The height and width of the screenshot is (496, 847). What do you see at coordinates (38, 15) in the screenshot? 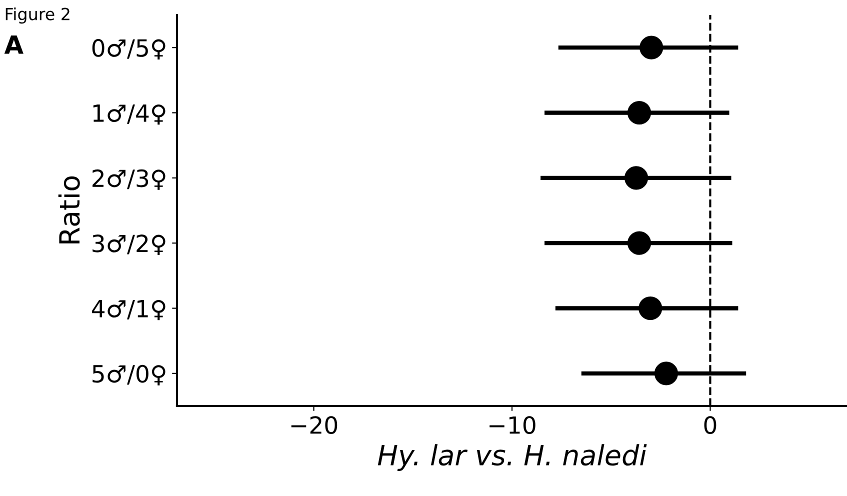
I see `caption: Figure 2` at bounding box center [38, 15].